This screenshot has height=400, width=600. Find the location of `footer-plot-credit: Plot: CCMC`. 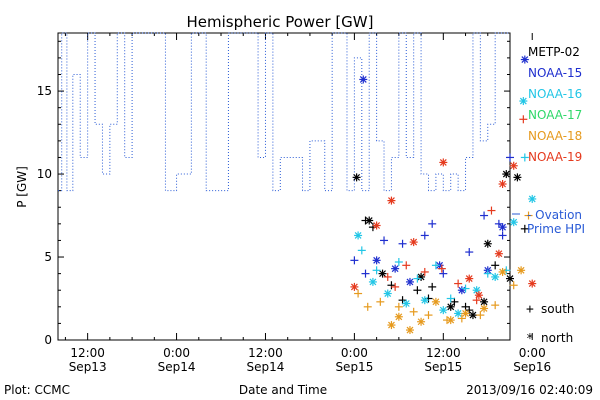

footer-plot-credit: Plot: CCMC is located at coordinates (37, 390).